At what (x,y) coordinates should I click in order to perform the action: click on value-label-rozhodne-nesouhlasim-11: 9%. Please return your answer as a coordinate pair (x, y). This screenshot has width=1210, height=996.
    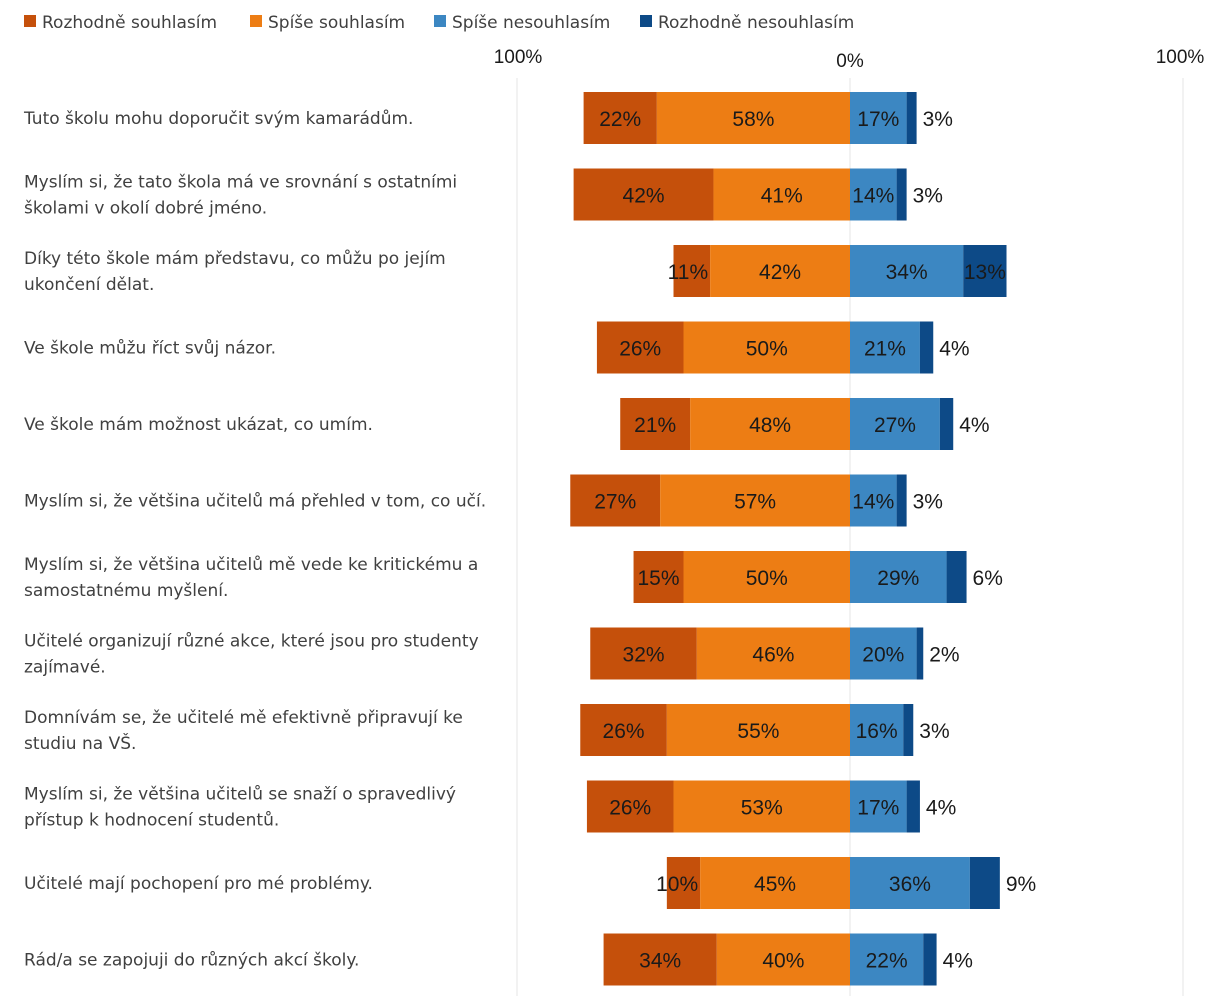
    Looking at the image, I should click on (1021, 884).